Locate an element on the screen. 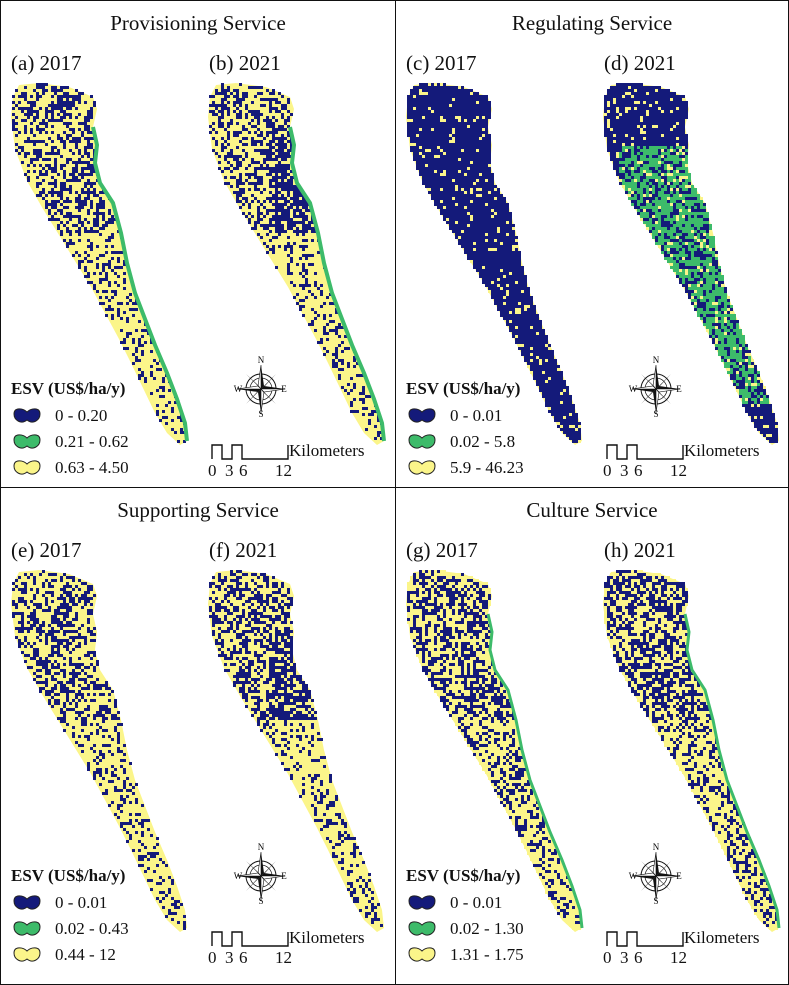 The width and height of the screenshot is (789, 985). legend-range: 0.02 - 1.30 is located at coordinates (487, 928).